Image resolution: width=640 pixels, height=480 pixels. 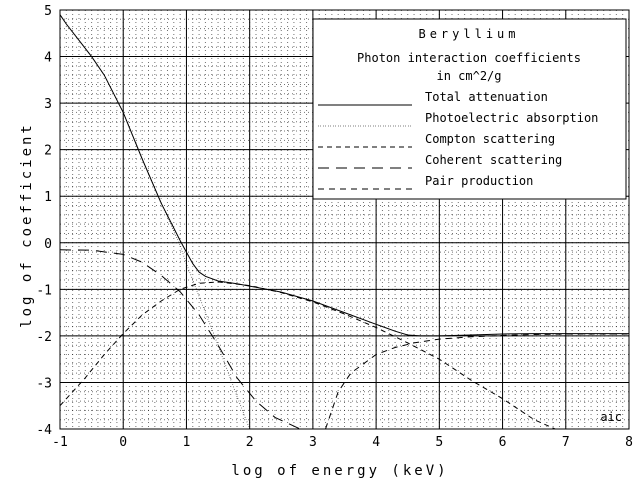 What do you see at coordinates (48, 11) in the screenshot?
I see `y-tick-label: 5` at bounding box center [48, 11].